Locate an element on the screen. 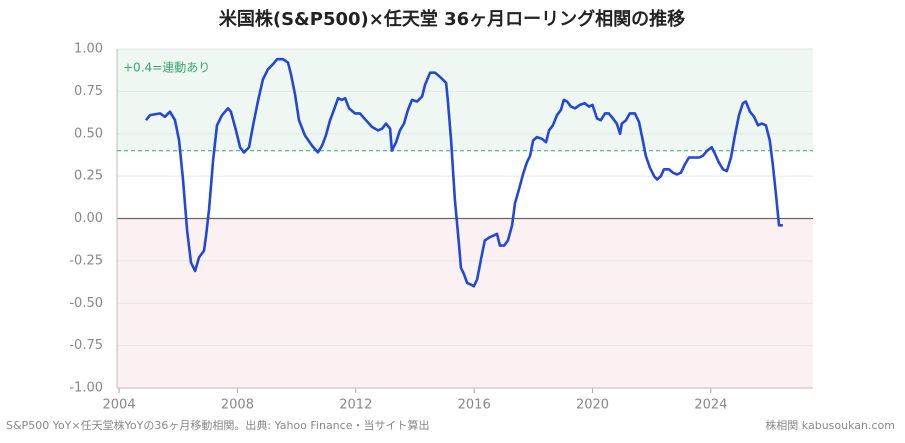 The width and height of the screenshot is (905, 443). x-tick-label: 2012 is located at coordinates (355, 405).